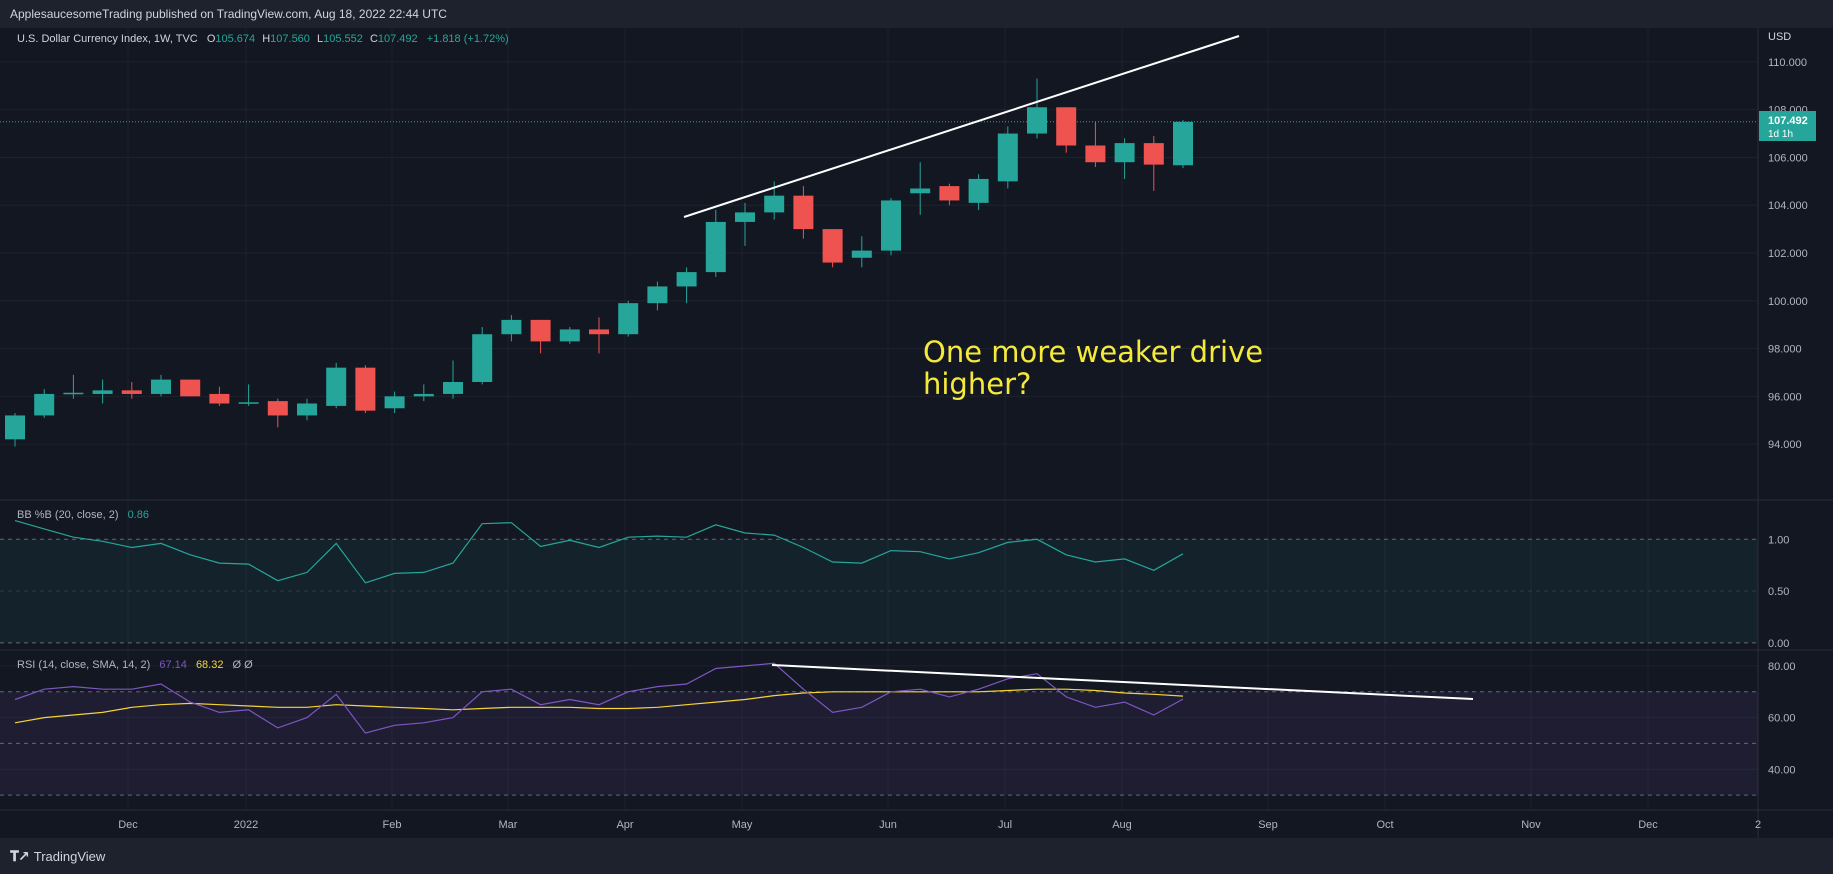  I want to click on rsi-title: RSI (14, close, SMA, 14, 2), so click(83, 665).